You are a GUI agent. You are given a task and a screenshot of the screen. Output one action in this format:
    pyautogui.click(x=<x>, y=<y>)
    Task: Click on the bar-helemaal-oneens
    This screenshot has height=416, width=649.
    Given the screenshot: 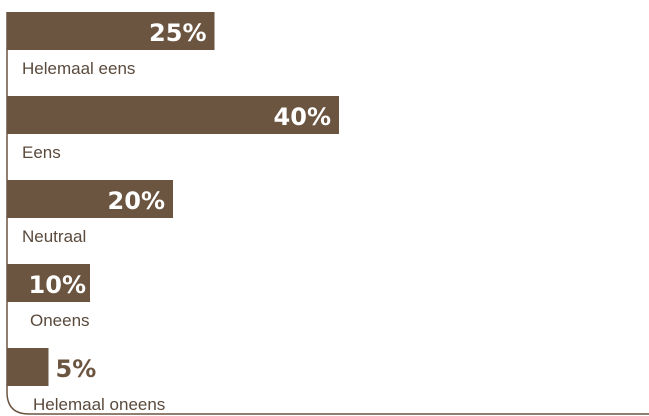 What is the action you would take?
    pyautogui.click(x=28, y=367)
    